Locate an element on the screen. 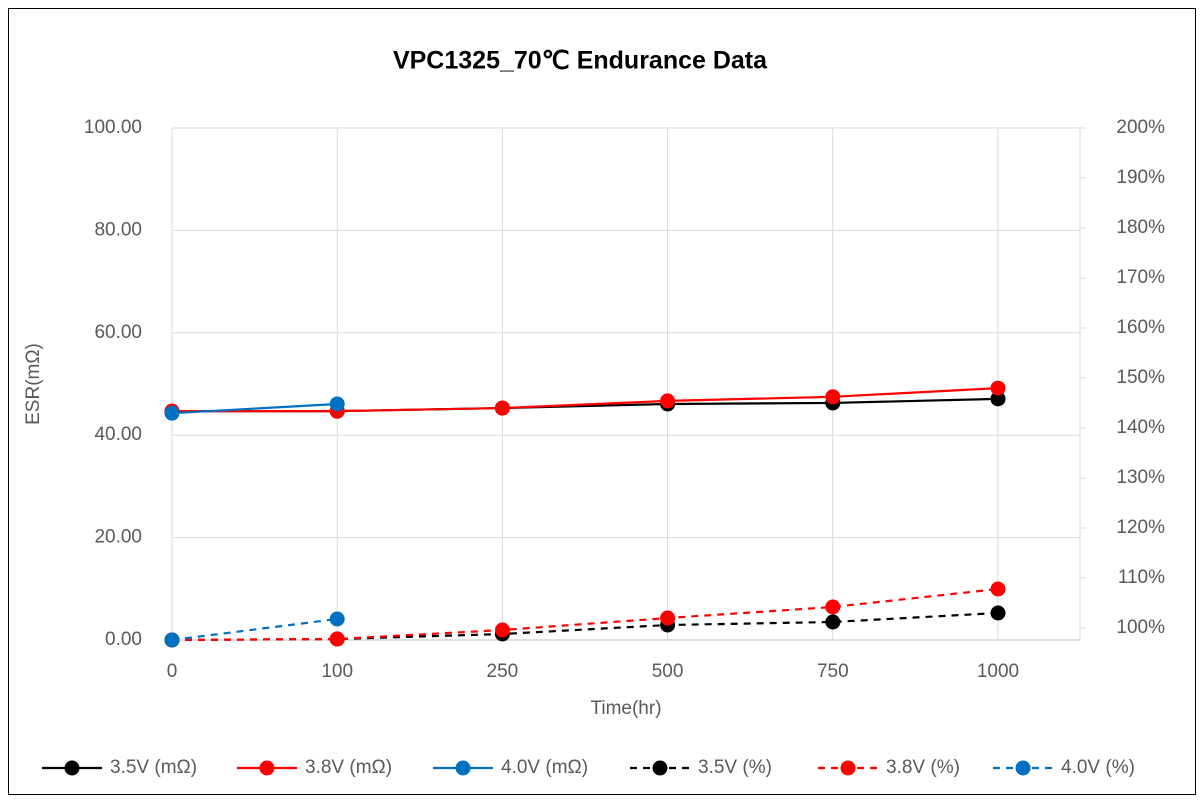 The height and width of the screenshot is (803, 1204). y-tick-label: 60.00 is located at coordinates (118, 332).